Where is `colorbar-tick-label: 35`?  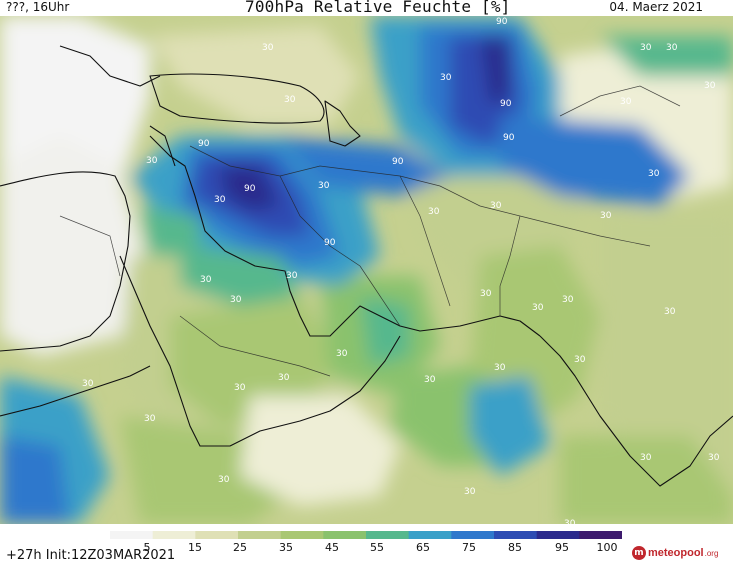
colorbar-tick-label: 35 is located at coordinates (286, 547).